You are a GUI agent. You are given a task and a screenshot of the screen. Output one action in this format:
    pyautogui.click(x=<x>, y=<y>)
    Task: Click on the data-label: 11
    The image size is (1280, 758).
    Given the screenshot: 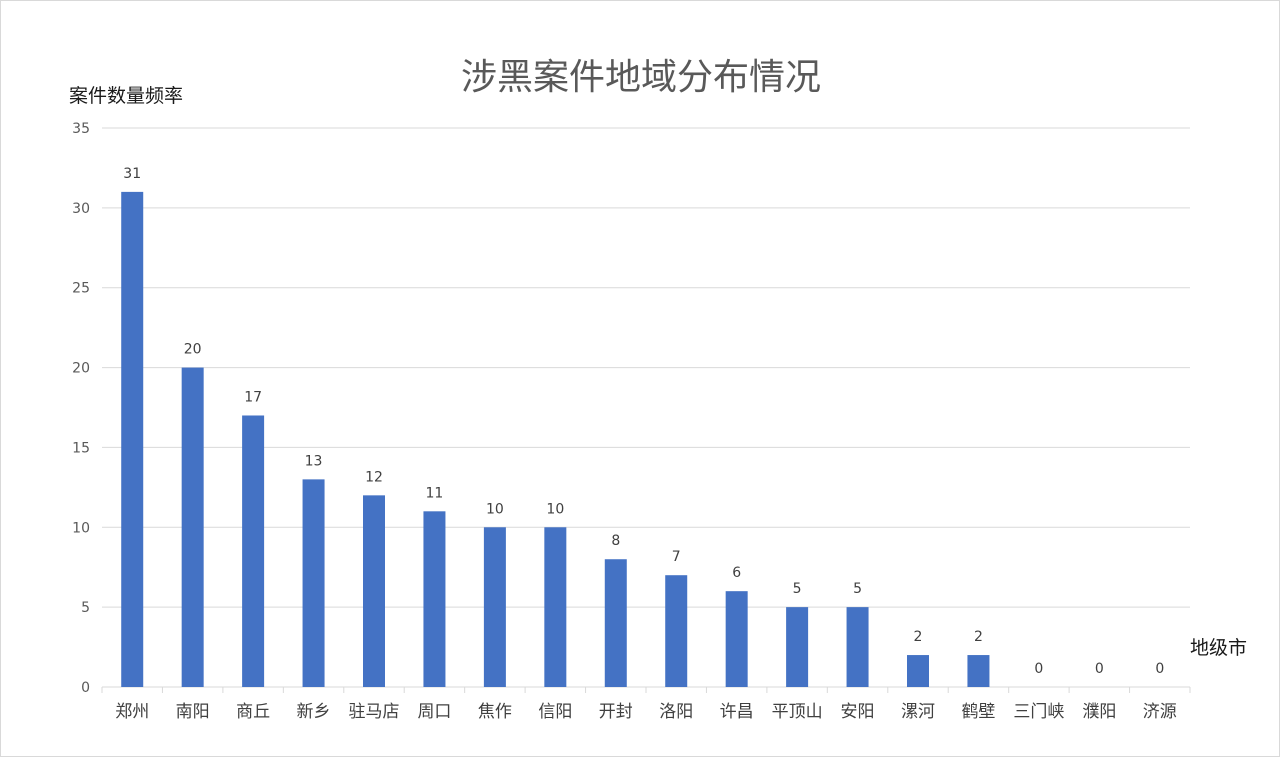 What is the action you would take?
    pyautogui.click(x=435, y=493)
    